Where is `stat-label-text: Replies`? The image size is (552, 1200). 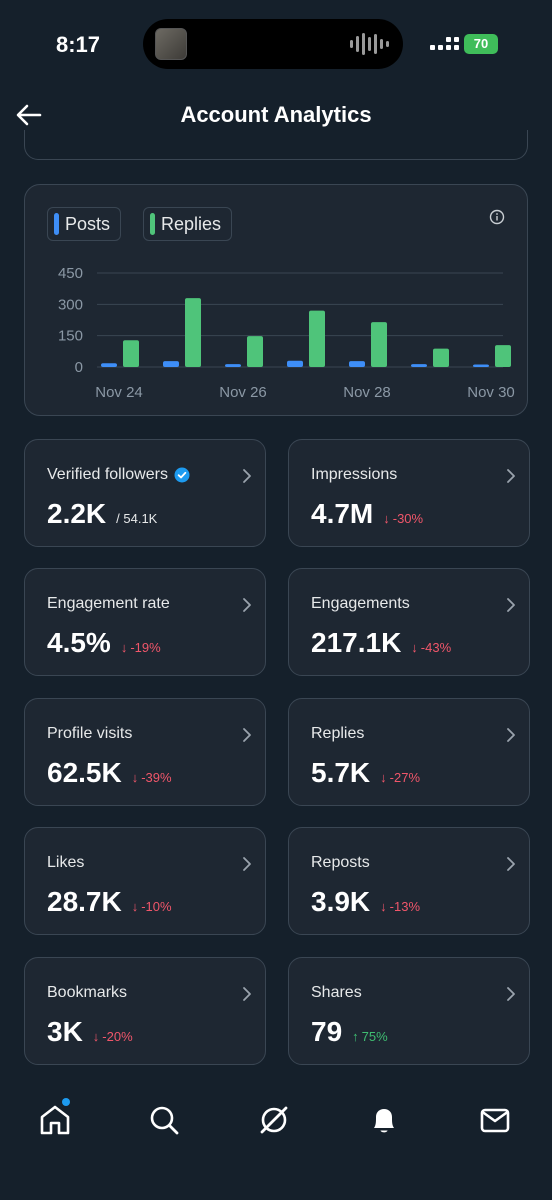
stat-label-text: Replies is located at coordinates (338, 733).